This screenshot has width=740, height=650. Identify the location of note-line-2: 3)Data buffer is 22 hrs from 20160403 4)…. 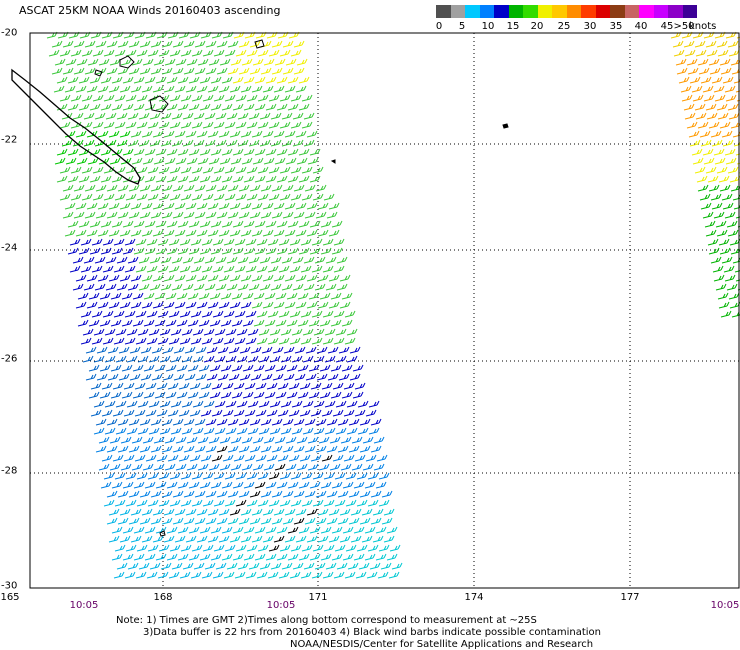
(372, 632).